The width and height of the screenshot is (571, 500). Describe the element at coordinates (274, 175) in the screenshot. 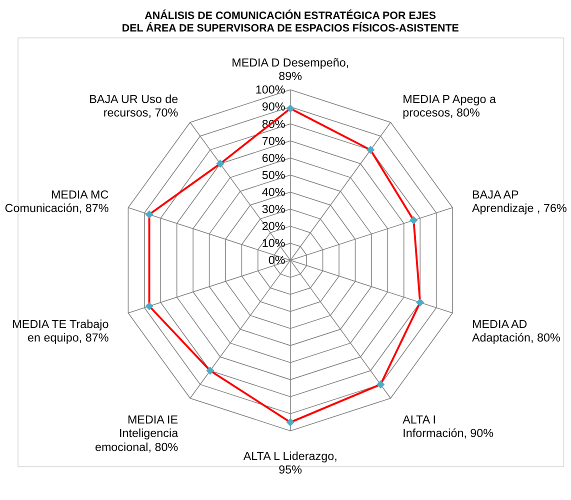

I see `y-tick-label: 50%` at that location.